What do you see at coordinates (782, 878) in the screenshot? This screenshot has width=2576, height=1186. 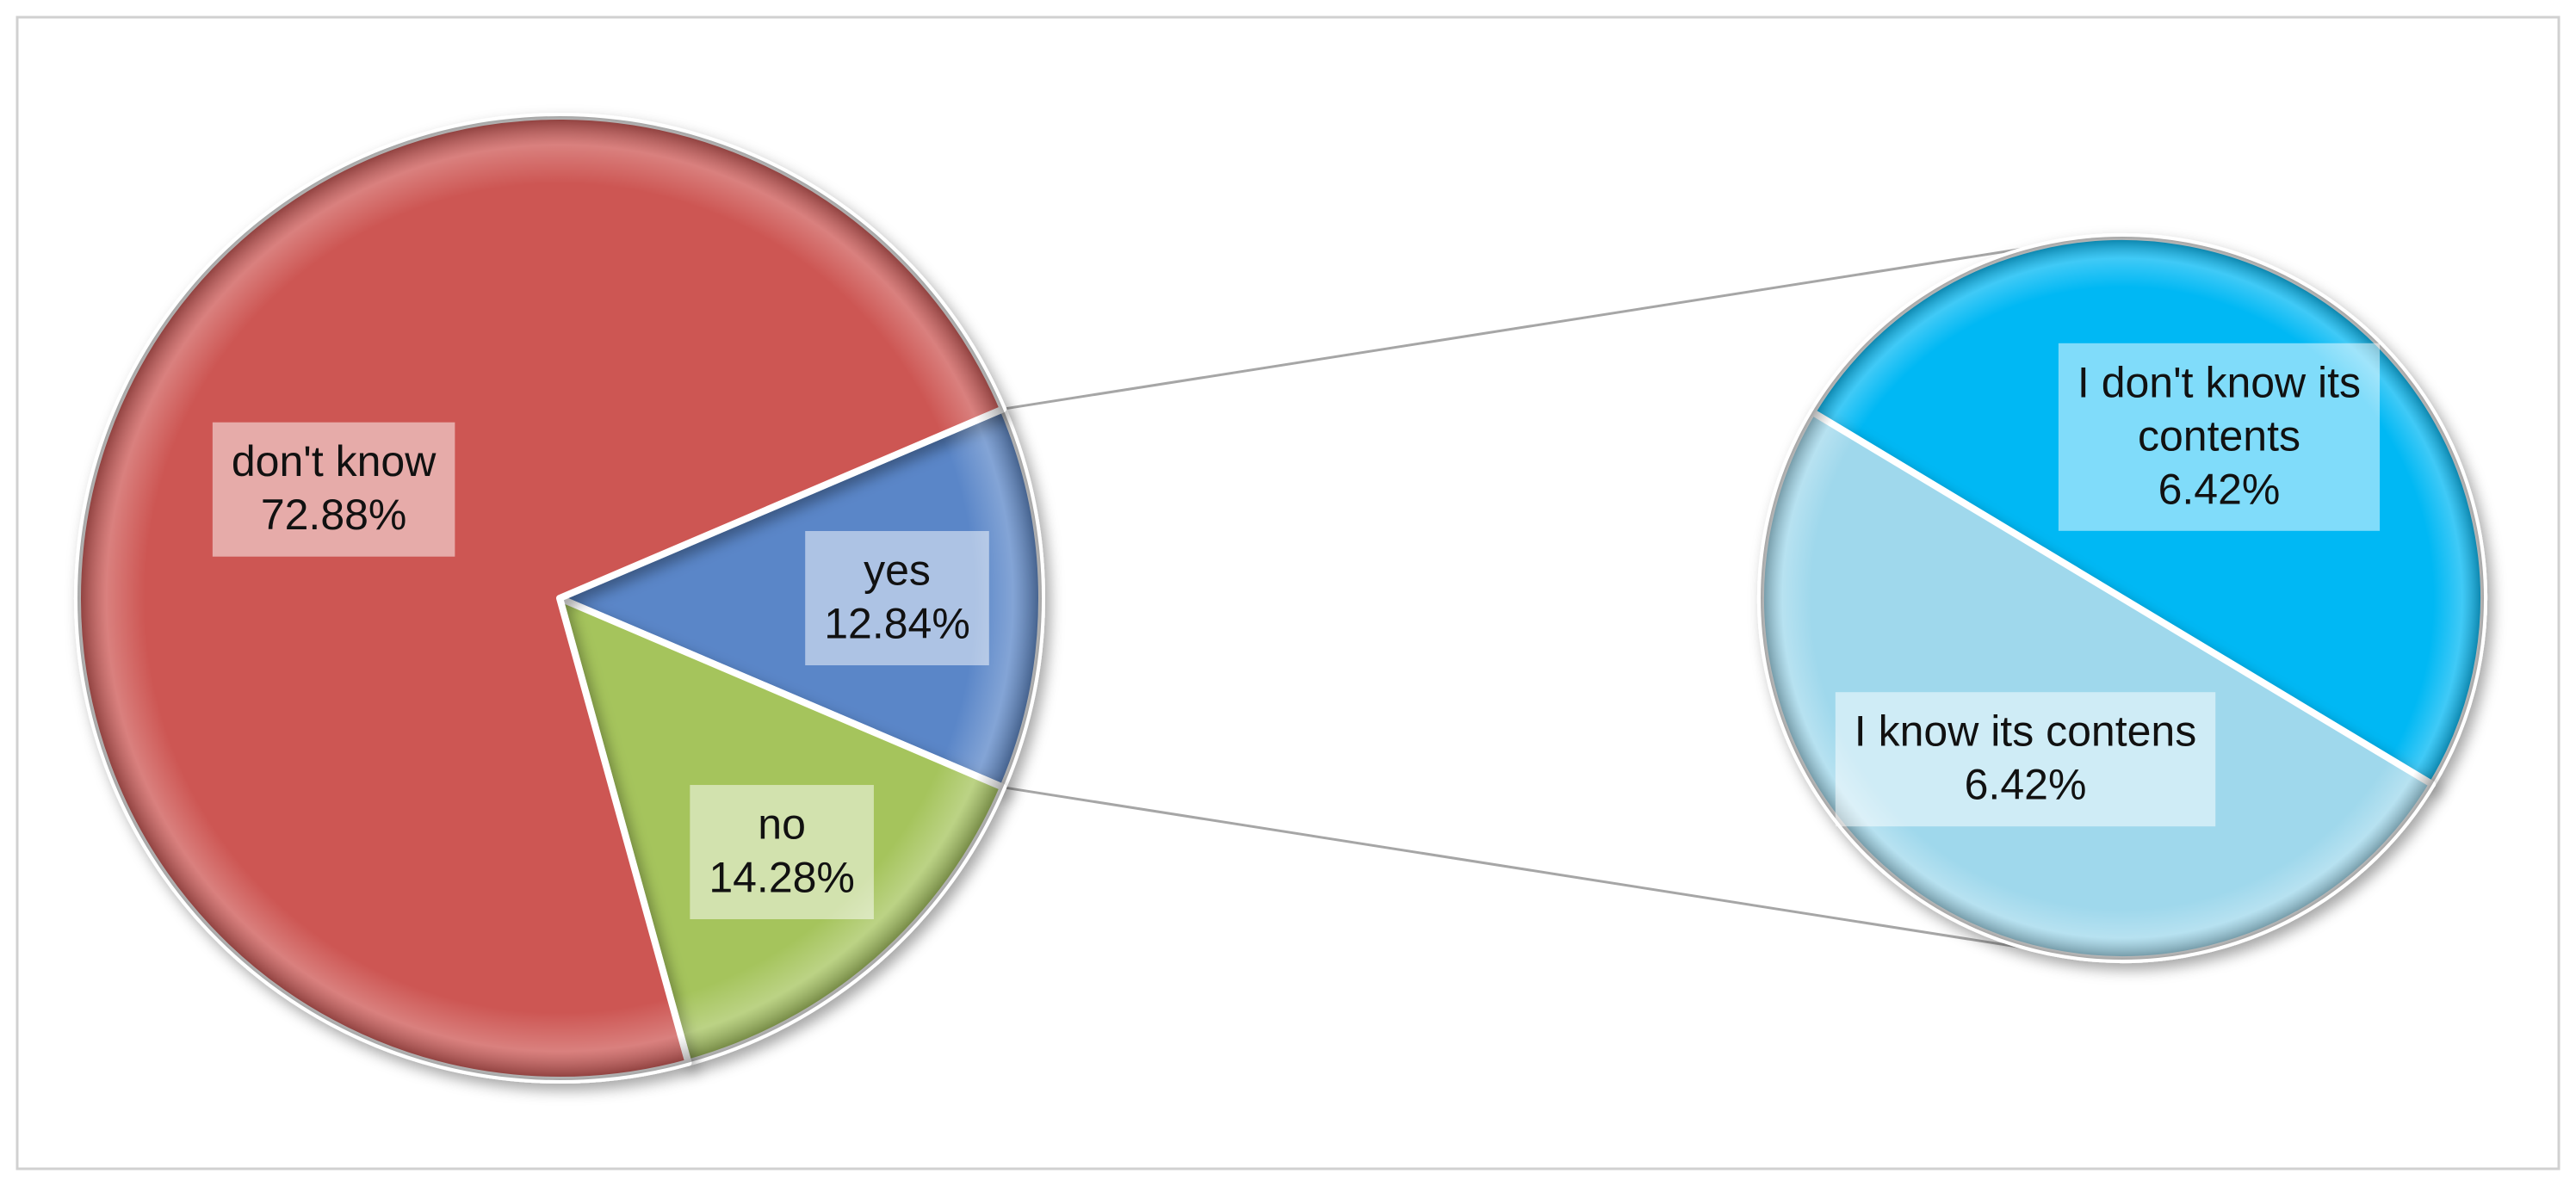 I see `label-no-value: 14.28%` at bounding box center [782, 878].